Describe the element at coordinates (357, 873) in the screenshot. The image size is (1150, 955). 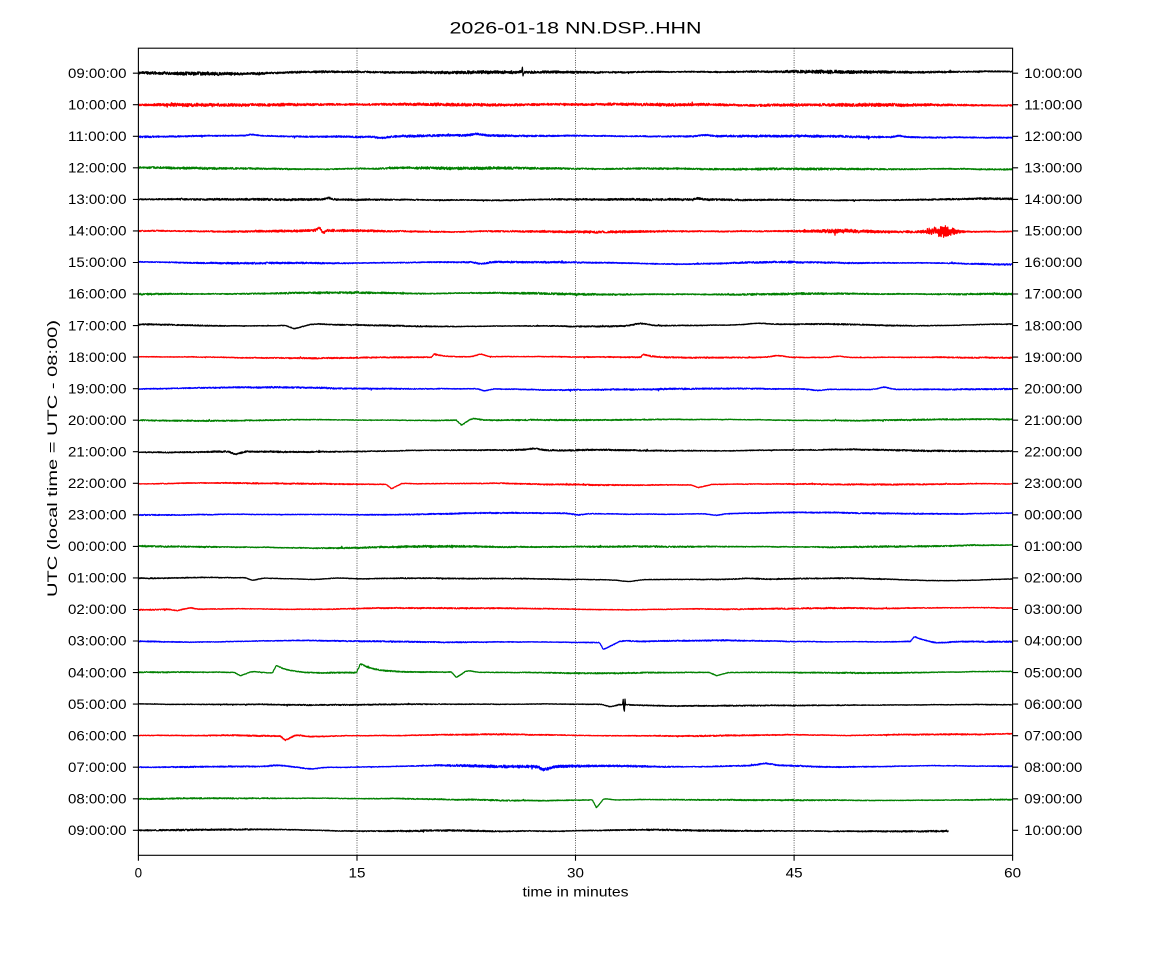
I see `svg-text: 15` at that location.